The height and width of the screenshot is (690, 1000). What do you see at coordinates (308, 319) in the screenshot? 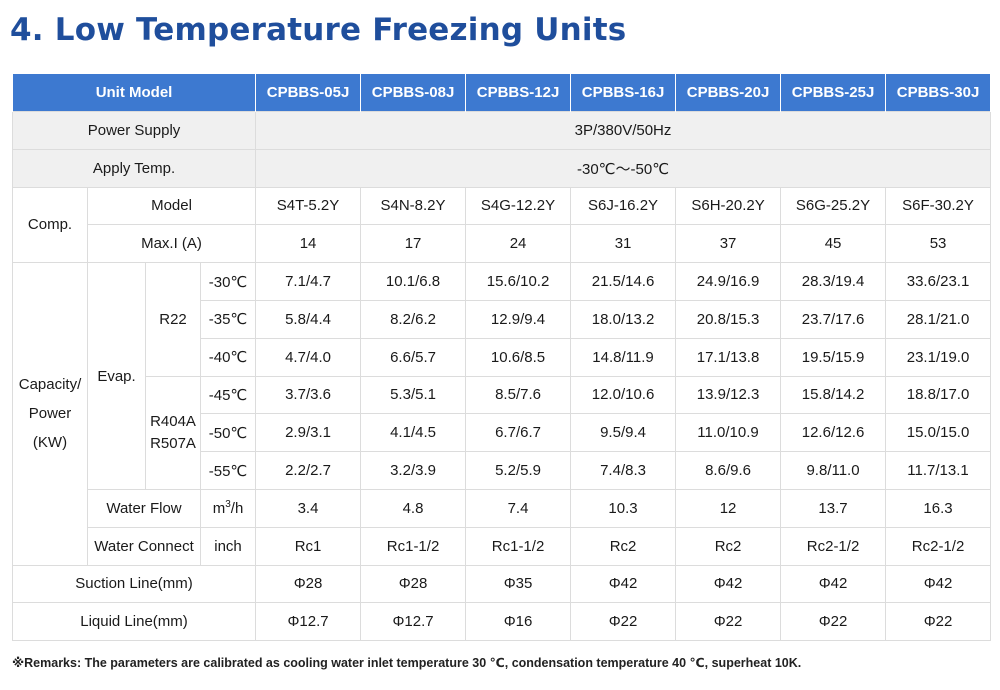
I see `capacity-cell: 5.8/4.4` at bounding box center [308, 319].